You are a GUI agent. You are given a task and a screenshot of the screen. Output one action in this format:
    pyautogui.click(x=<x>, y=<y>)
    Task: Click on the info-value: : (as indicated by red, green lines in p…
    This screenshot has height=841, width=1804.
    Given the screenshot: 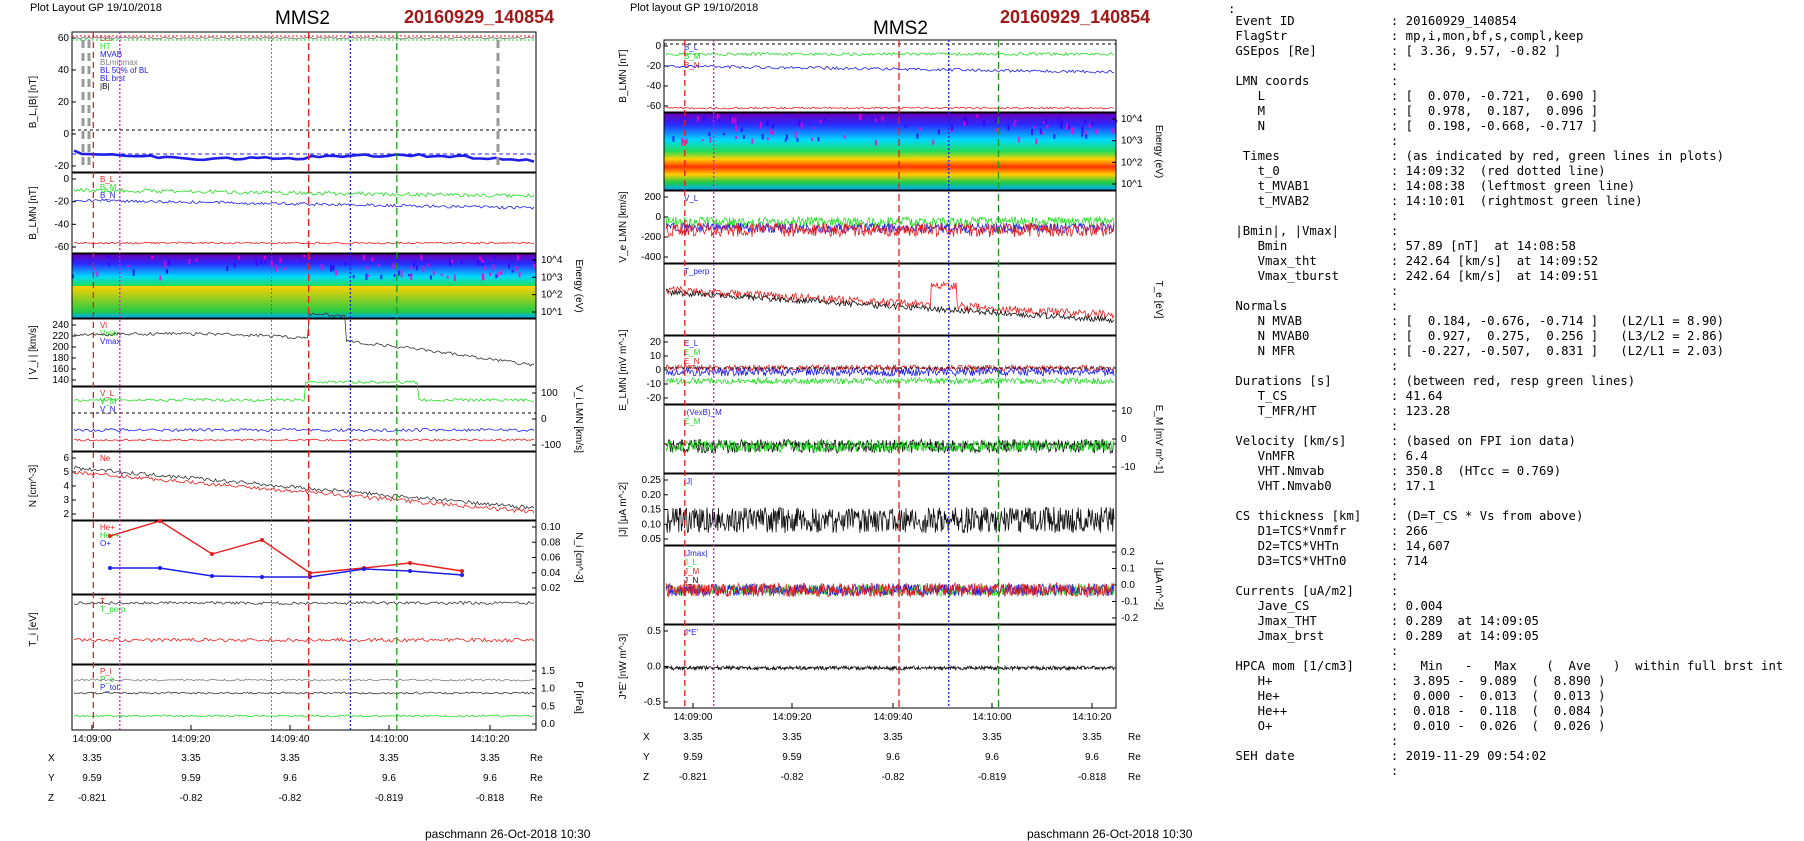 What is the action you would take?
    pyautogui.click(x=1557, y=156)
    